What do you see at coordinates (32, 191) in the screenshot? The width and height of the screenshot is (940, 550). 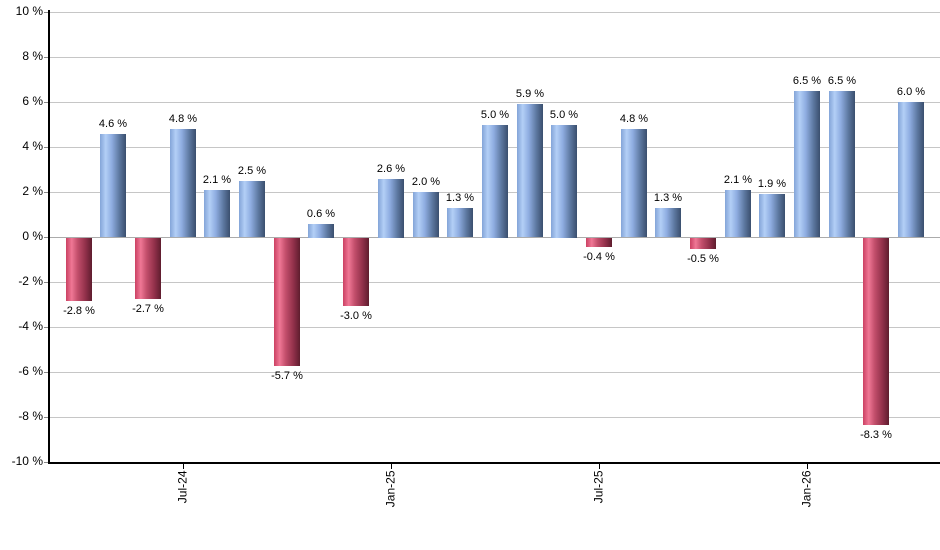 I see `y-axis-label: 2 %` at bounding box center [32, 191].